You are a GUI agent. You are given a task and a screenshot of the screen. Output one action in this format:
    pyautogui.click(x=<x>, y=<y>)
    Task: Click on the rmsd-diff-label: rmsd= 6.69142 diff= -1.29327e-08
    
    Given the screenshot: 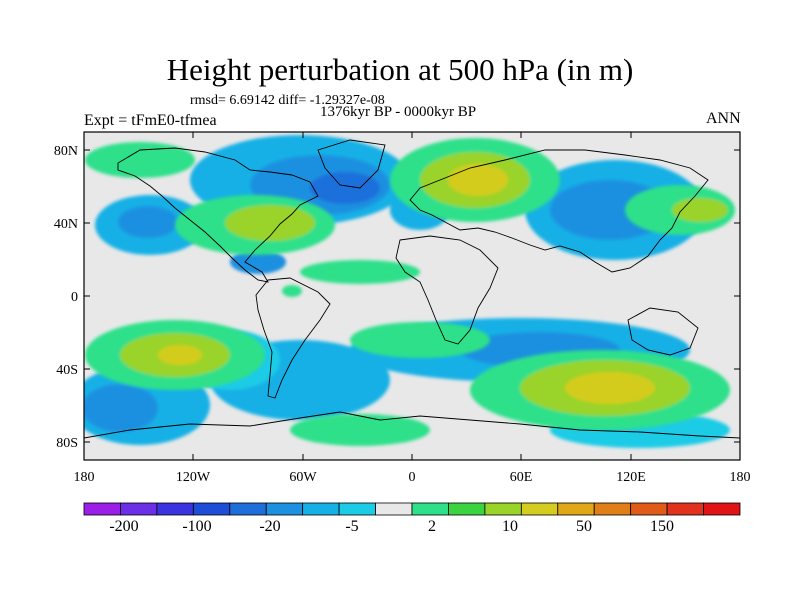 What is the action you would take?
    pyautogui.click(x=287, y=100)
    